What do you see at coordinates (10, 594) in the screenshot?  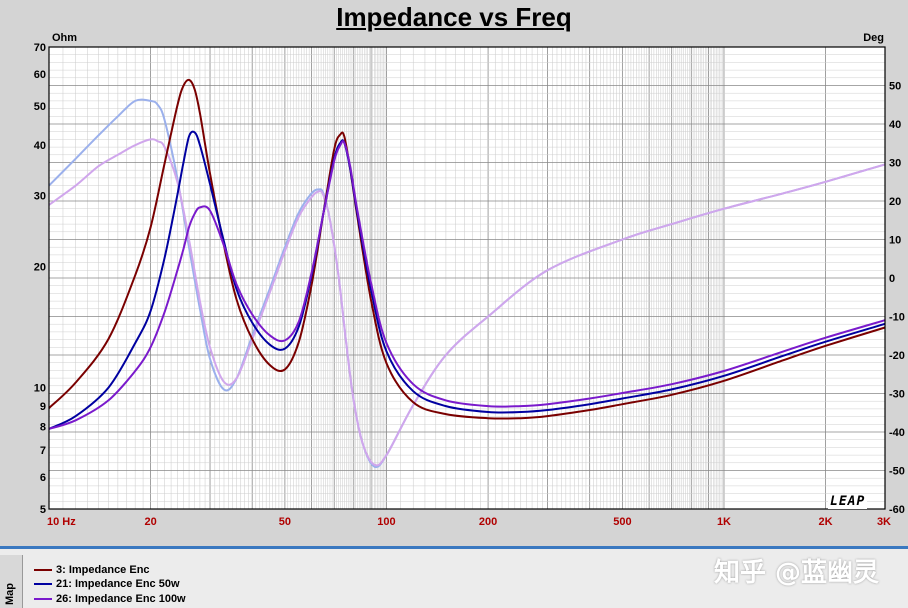 I see `map-tab-label: Map` at bounding box center [10, 594].